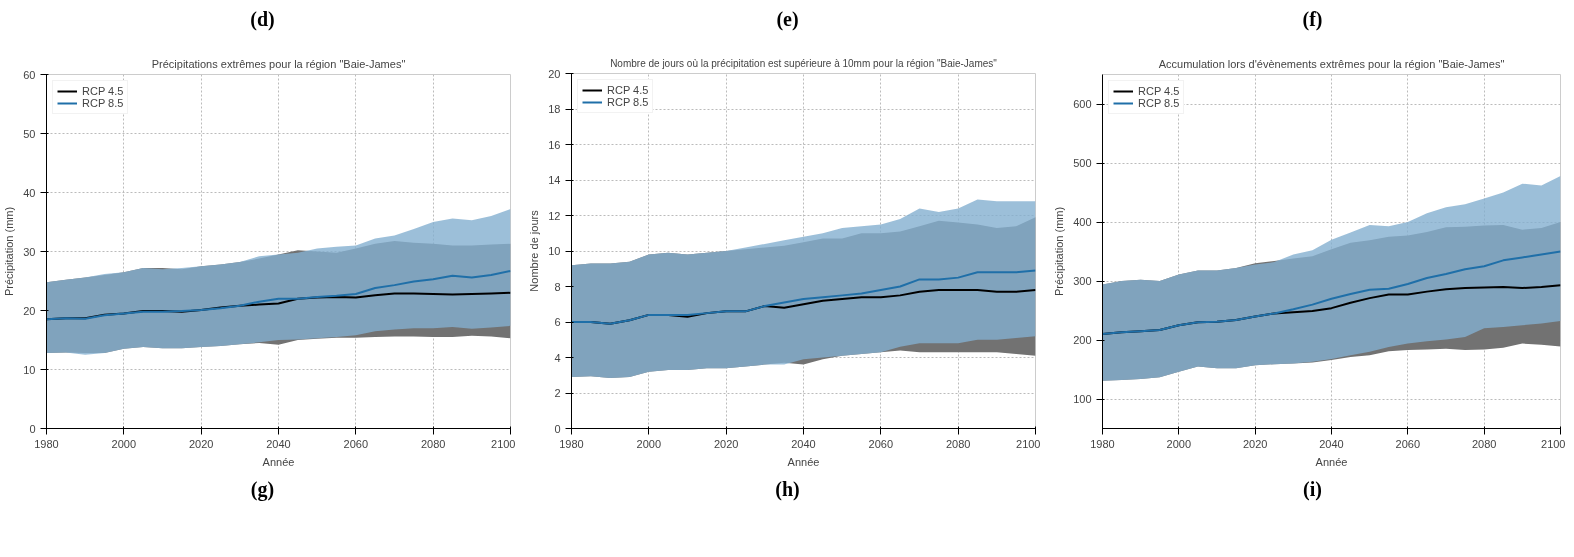 The width and height of the screenshot is (1574, 557). Describe the element at coordinates (1312, 20) in the screenshot. I see `text: (f)` at that location.